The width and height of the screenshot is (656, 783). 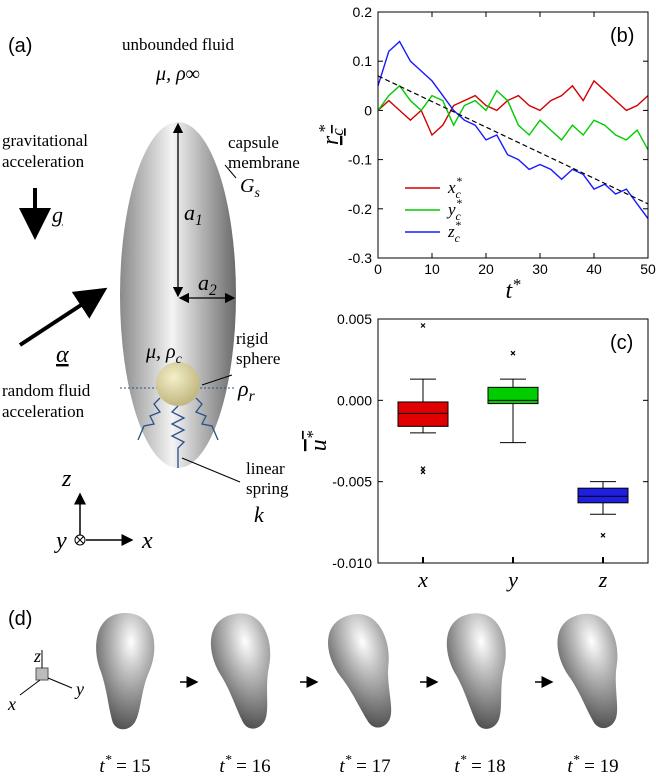 What do you see at coordinates (203, 282) in the screenshot?
I see `a2-label-base: a` at bounding box center [203, 282].